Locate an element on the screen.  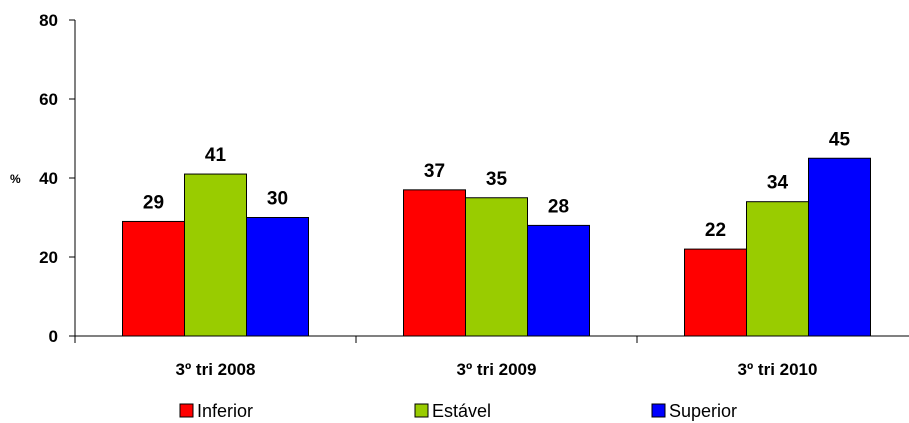
data-label: 34 is located at coordinates (778, 183).